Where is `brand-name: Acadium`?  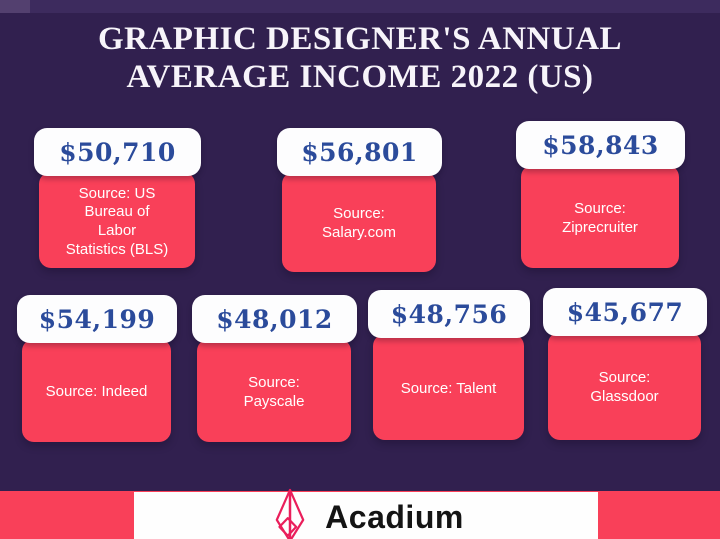
brand-name: Acadium is located at coordinates (394, 517).